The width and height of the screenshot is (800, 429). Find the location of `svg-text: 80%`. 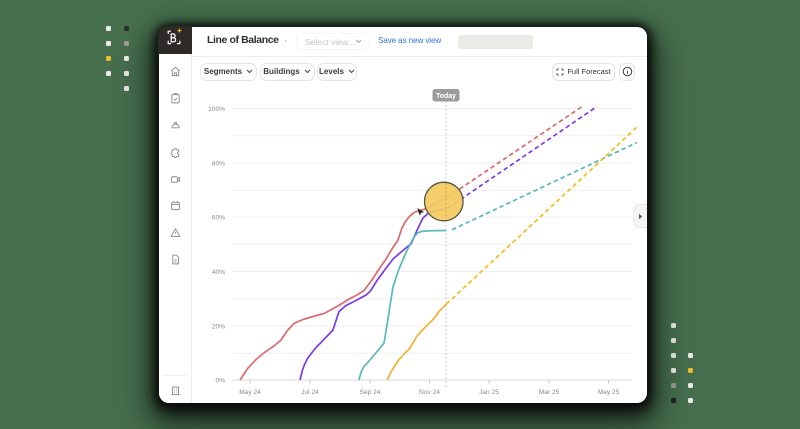

svg-text: 80% is located at coordinates (218, 164).